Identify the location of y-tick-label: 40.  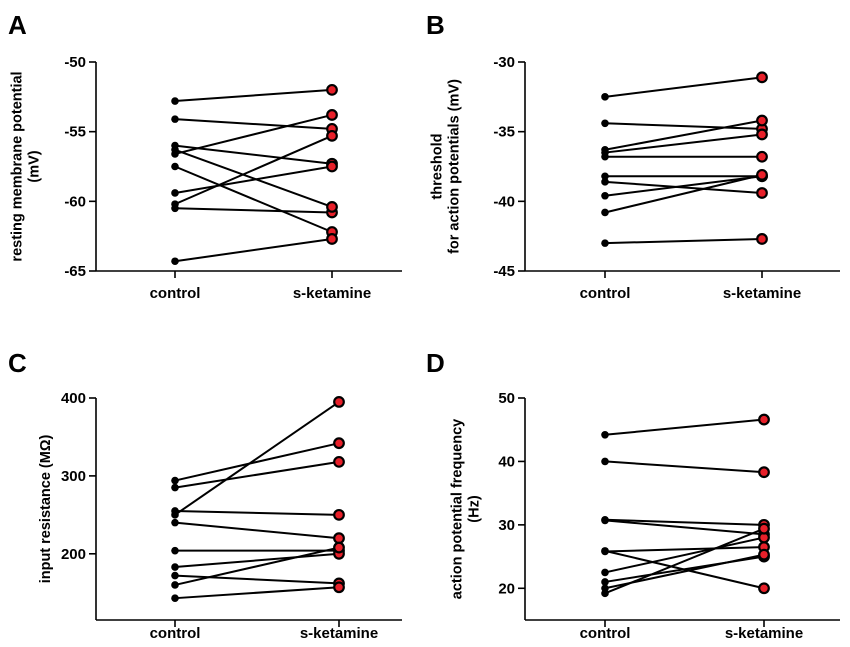
(506, 461).